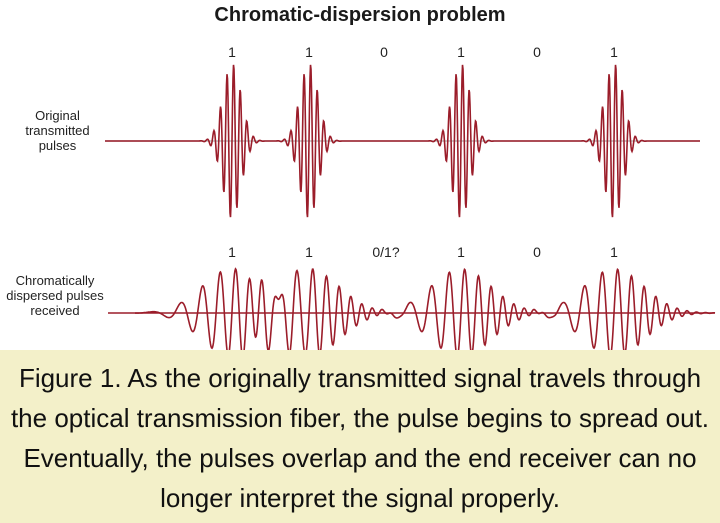 The width and height of the screenshot is (720, 523). What do you see at coordinates (57, 130) in the screenshot?
I see `original-pulses-label: Original transmitted pulses` at bounding box center [57, 130].